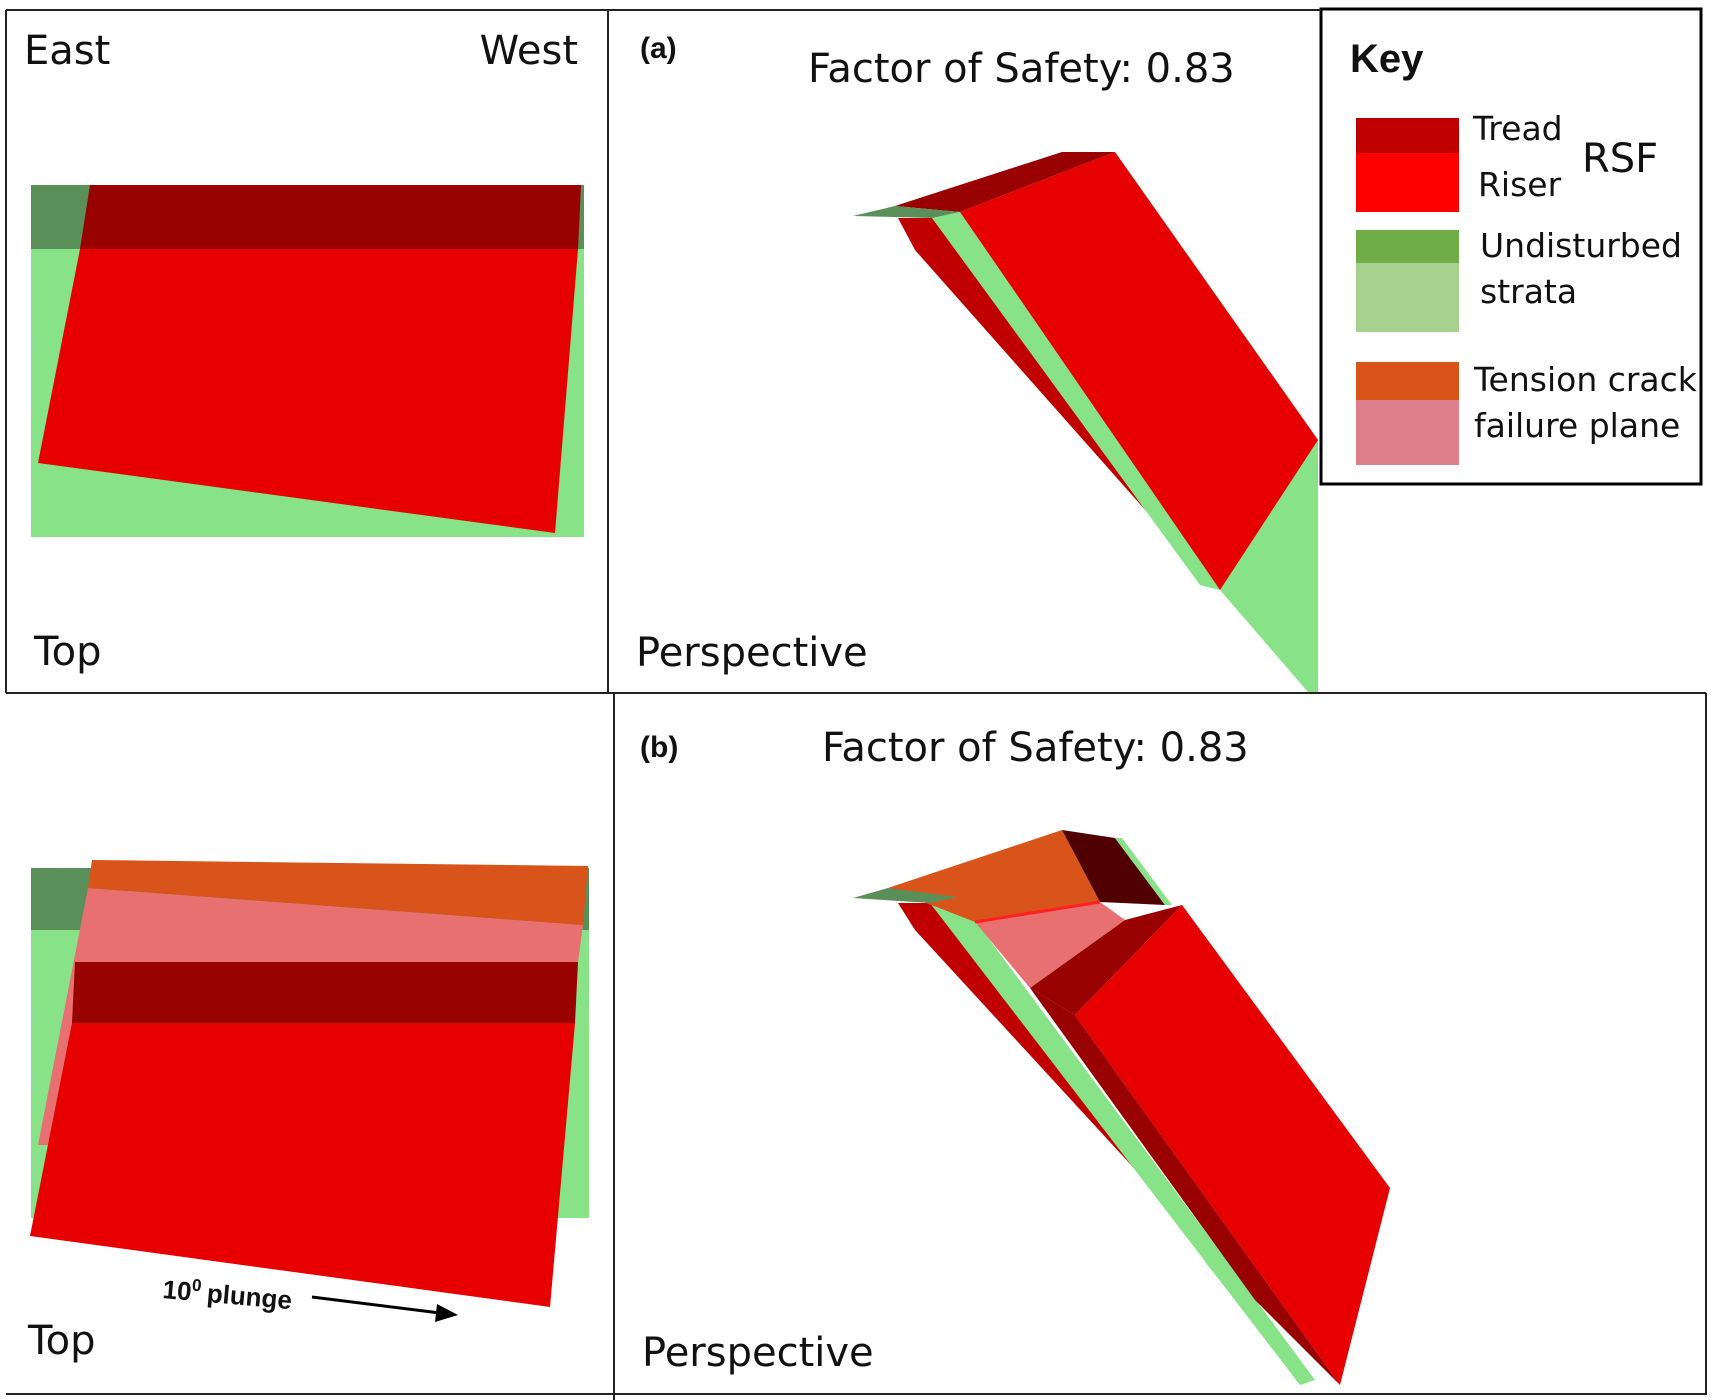 The width and height of the screenshot is (1712, 1400). Describe the element at coordinates (67, 51) in the screenshot. I see `east-label: East` at that location.